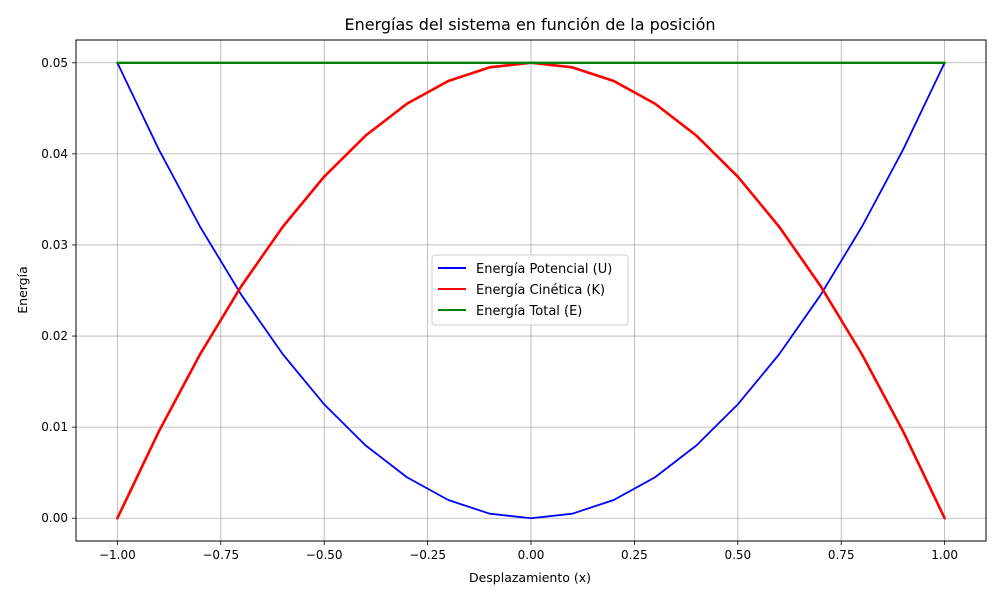  What do you see at coordinates (54, 245) in the screenshot?
I see `y-tick-label: 0.03` at bounding box center [54, 245].